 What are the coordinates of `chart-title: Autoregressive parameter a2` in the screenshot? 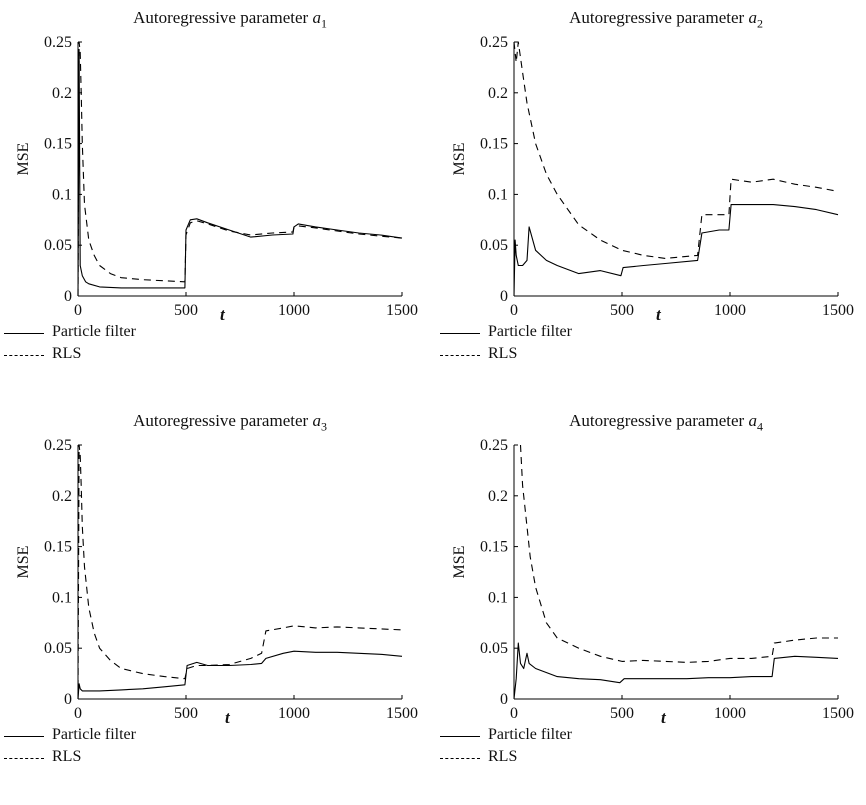 It's located at (666, 19).